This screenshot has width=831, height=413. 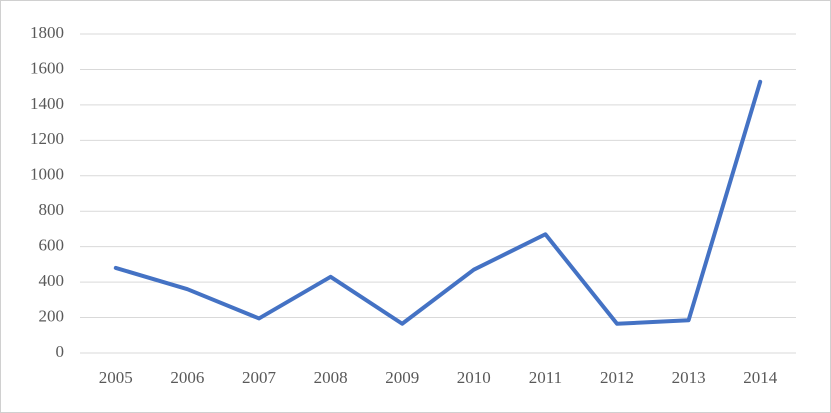 What do you see at coordinates (47, 32) in the screenshot?
I see `y-tick-label: 1800` at bounding box center [47, 32].